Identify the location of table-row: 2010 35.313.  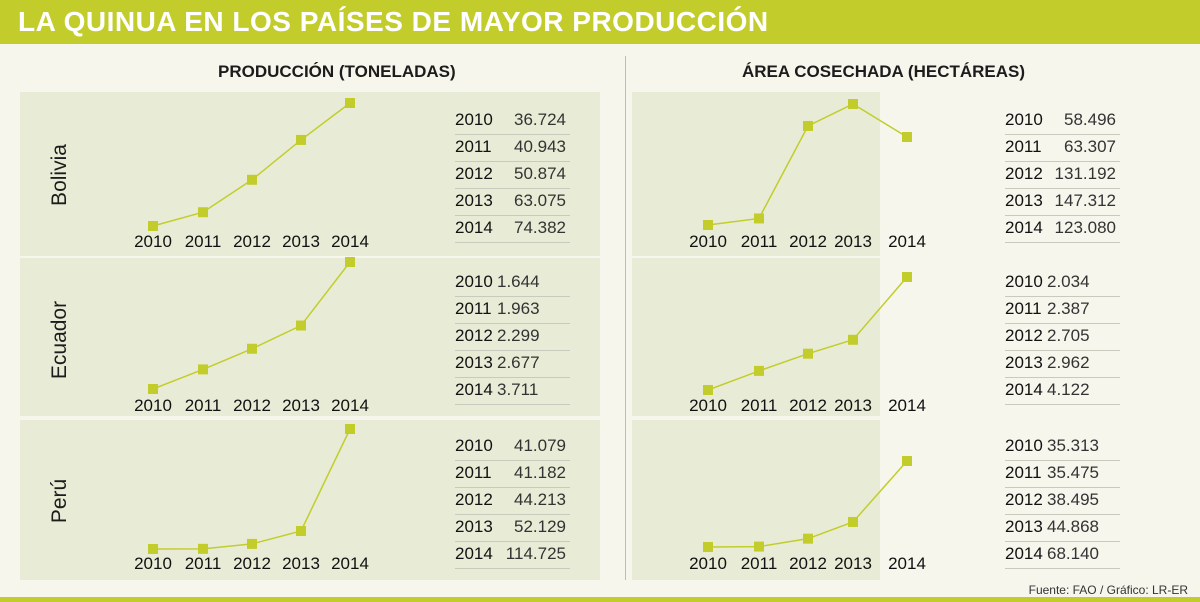
(1062, 447).